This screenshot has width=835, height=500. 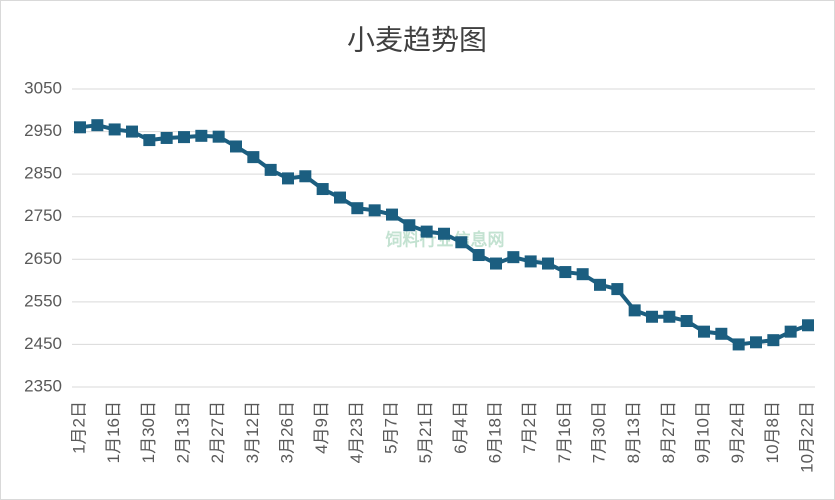 What do you see at coordinates (43, 130) in the screenshot?
I see `y-tick-label: 2950` at bounding box center [43, 130].